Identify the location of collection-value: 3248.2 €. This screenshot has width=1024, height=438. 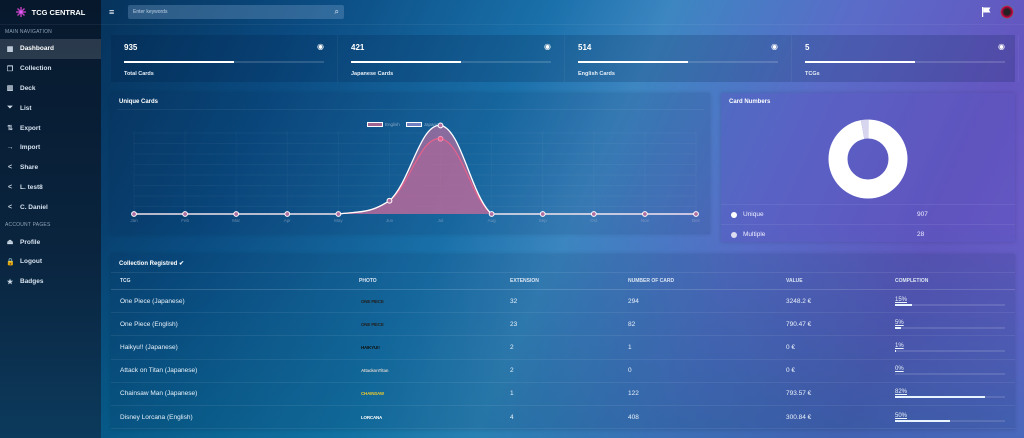
(799, 301).